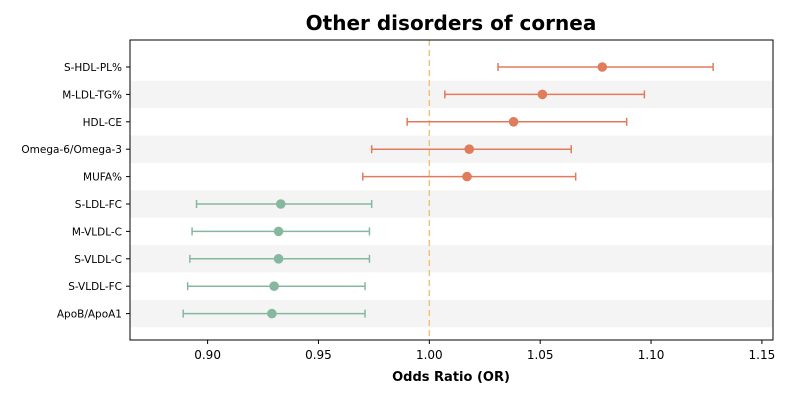 This screenshot has width=800, height=400. I want to click on y-tick-label: MUFA%, so click(102, 178).